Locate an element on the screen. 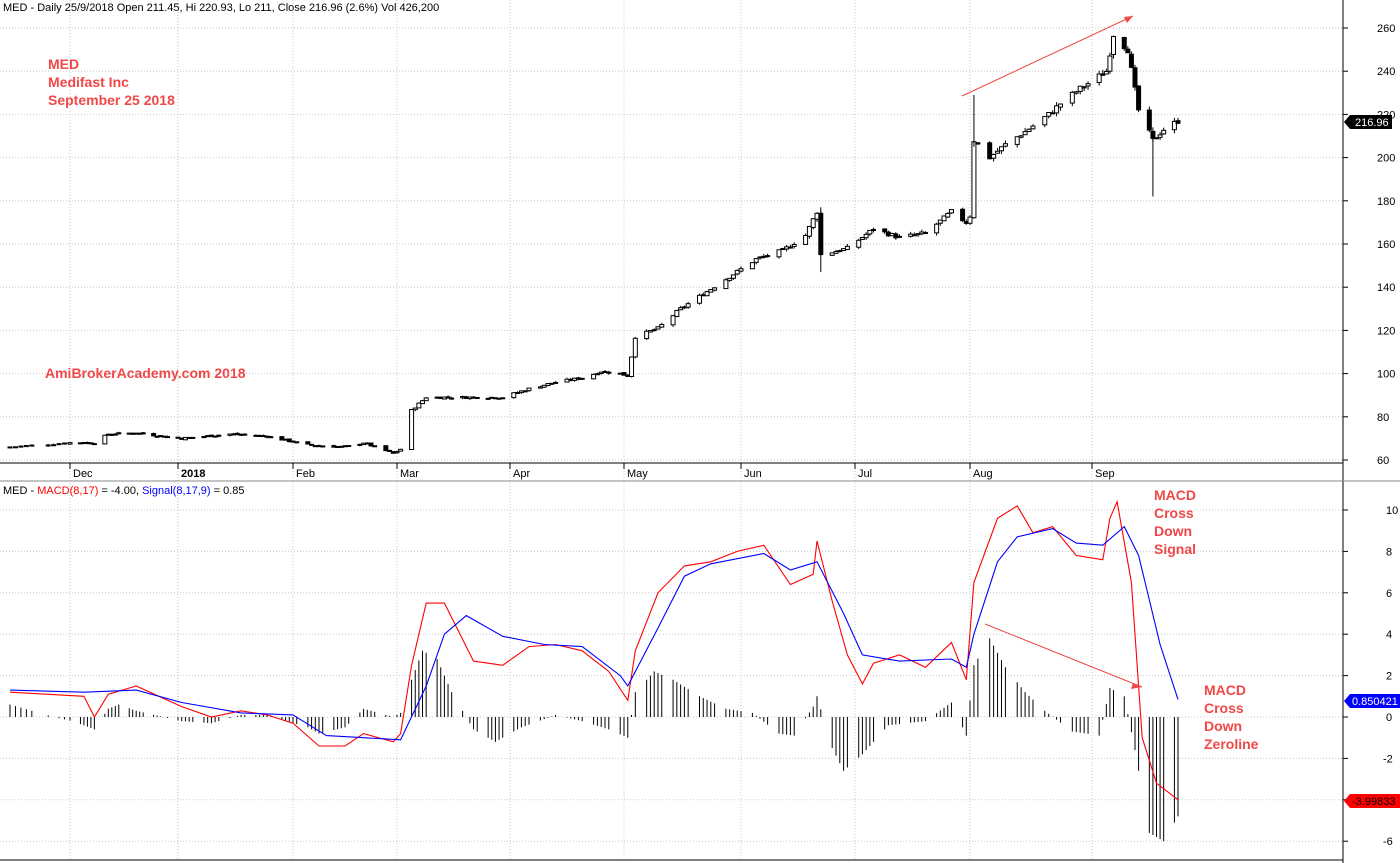  company-annotation: Medifast Inc is located at coordinates (88, 82).